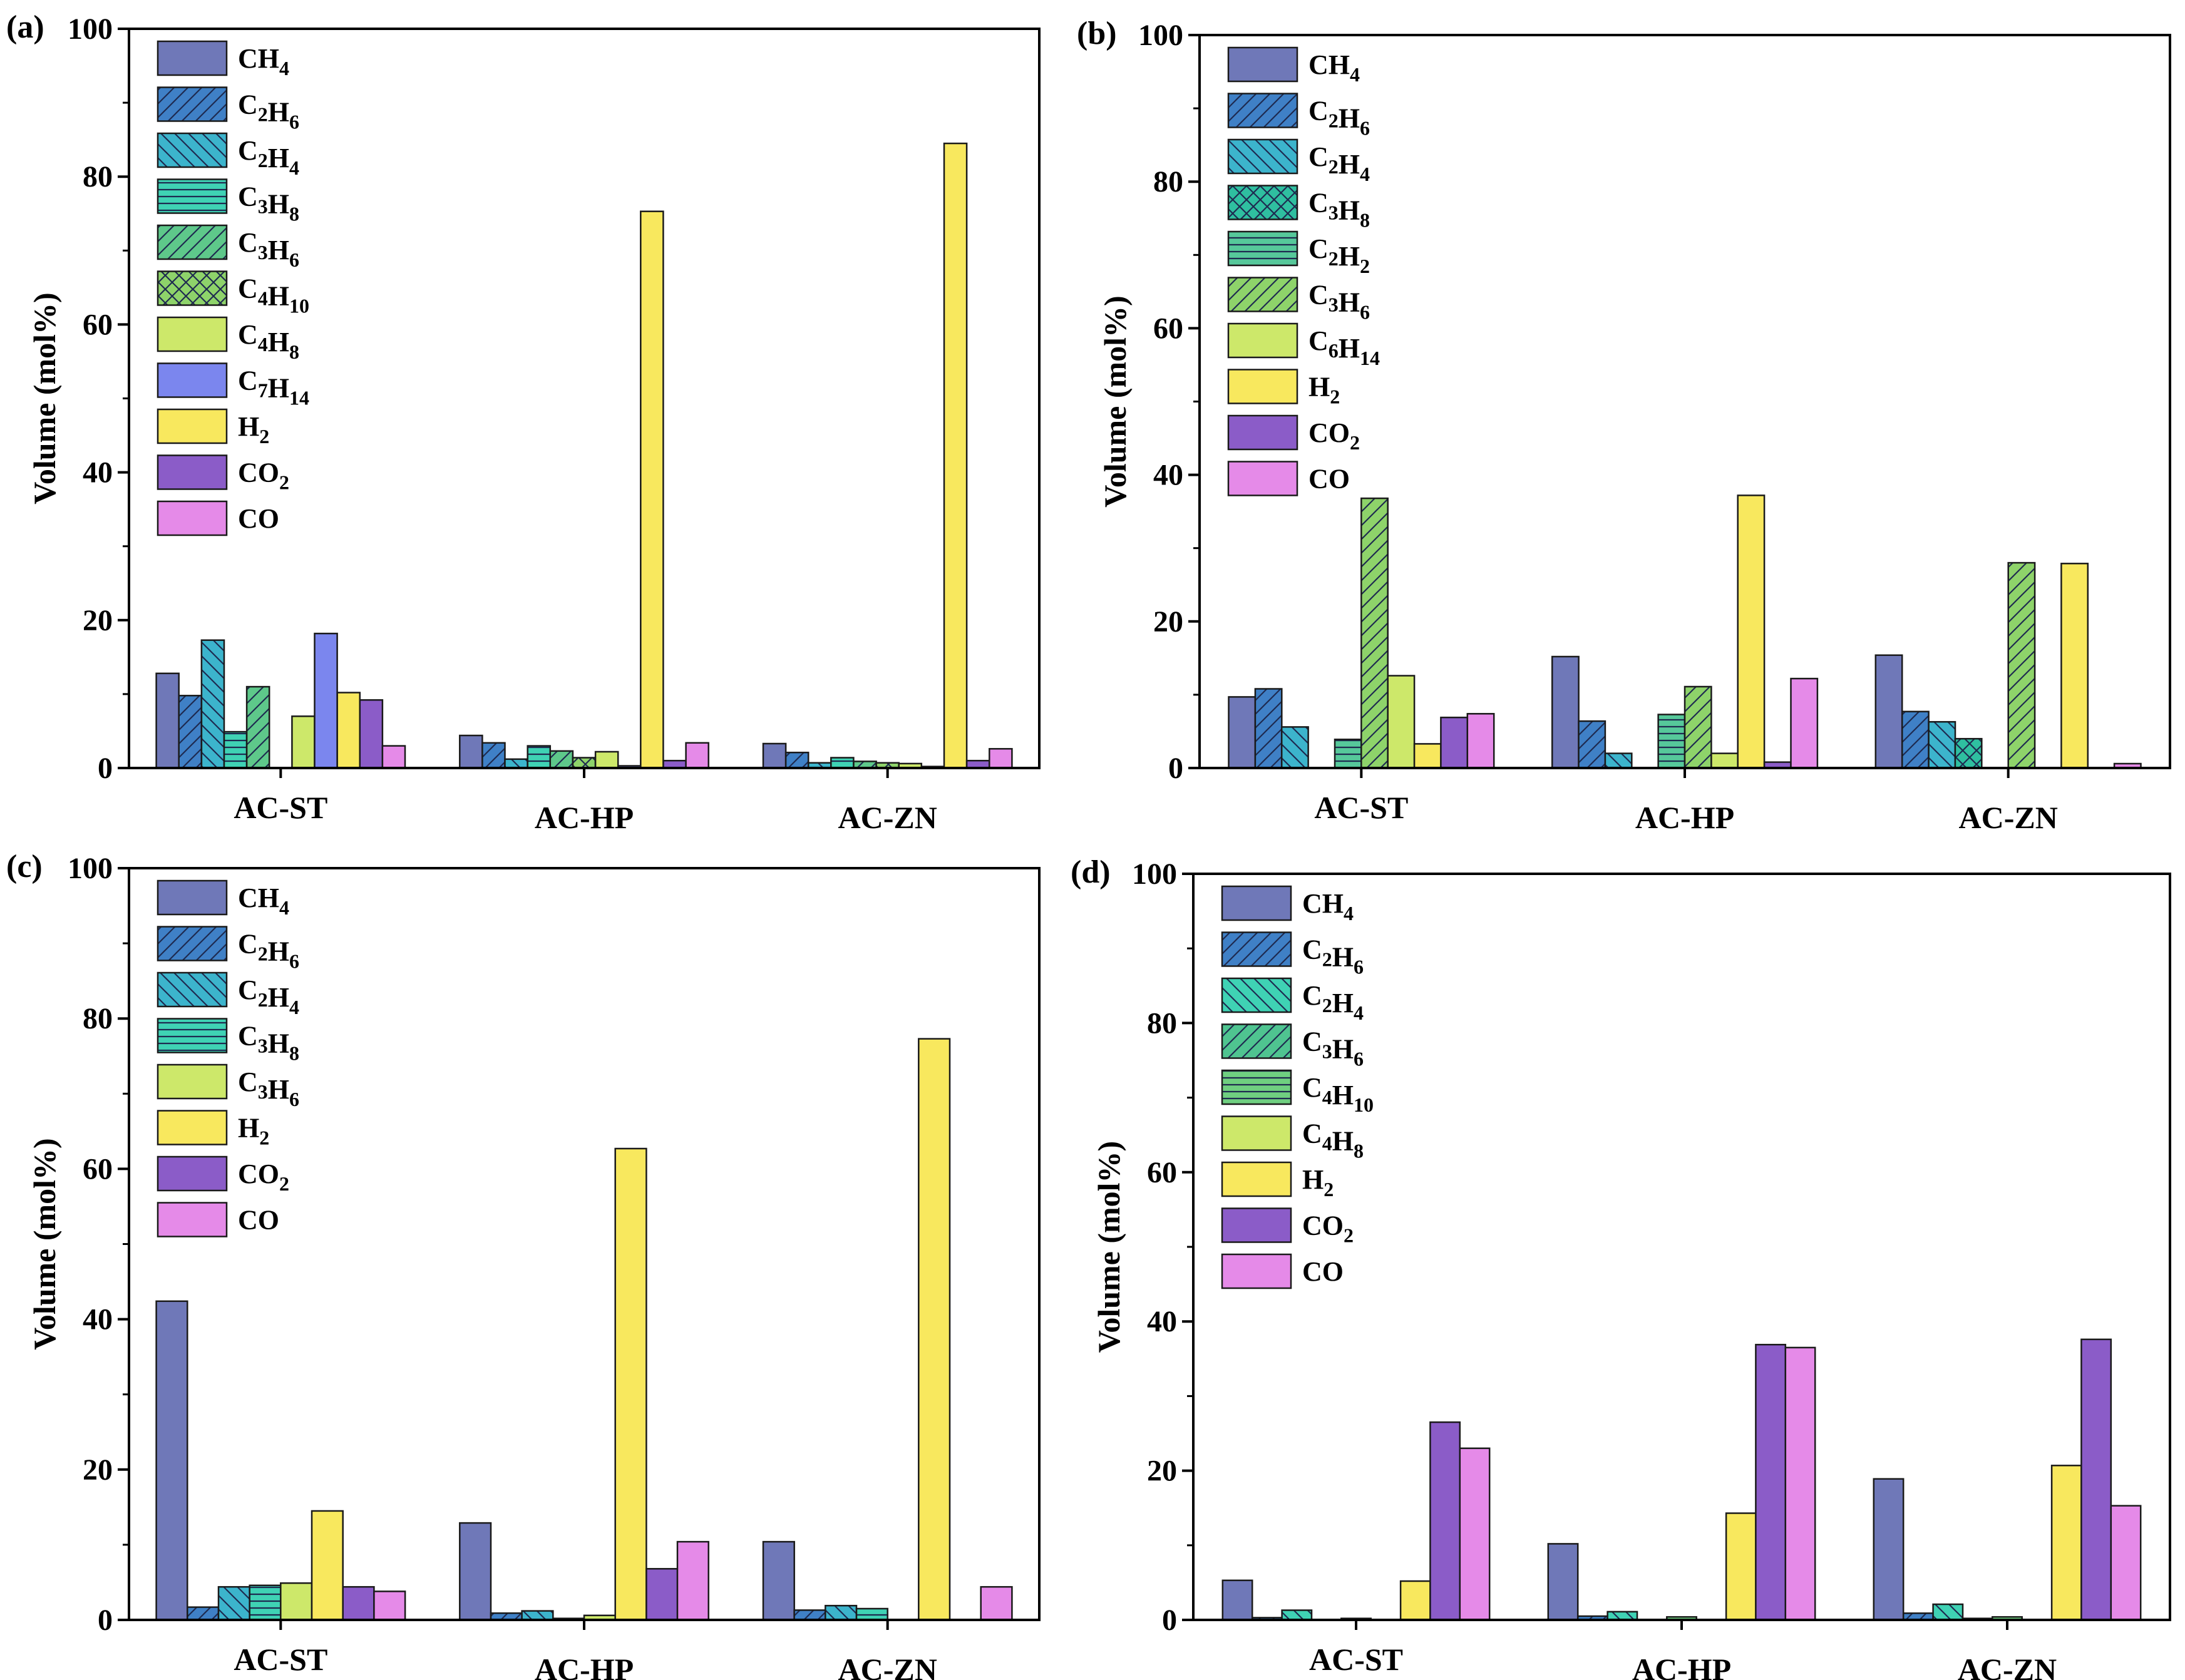  Describe the element at coordinates (1563, 1582) in the screenshot. I see `bar-ch4-ac-hp` at that location.